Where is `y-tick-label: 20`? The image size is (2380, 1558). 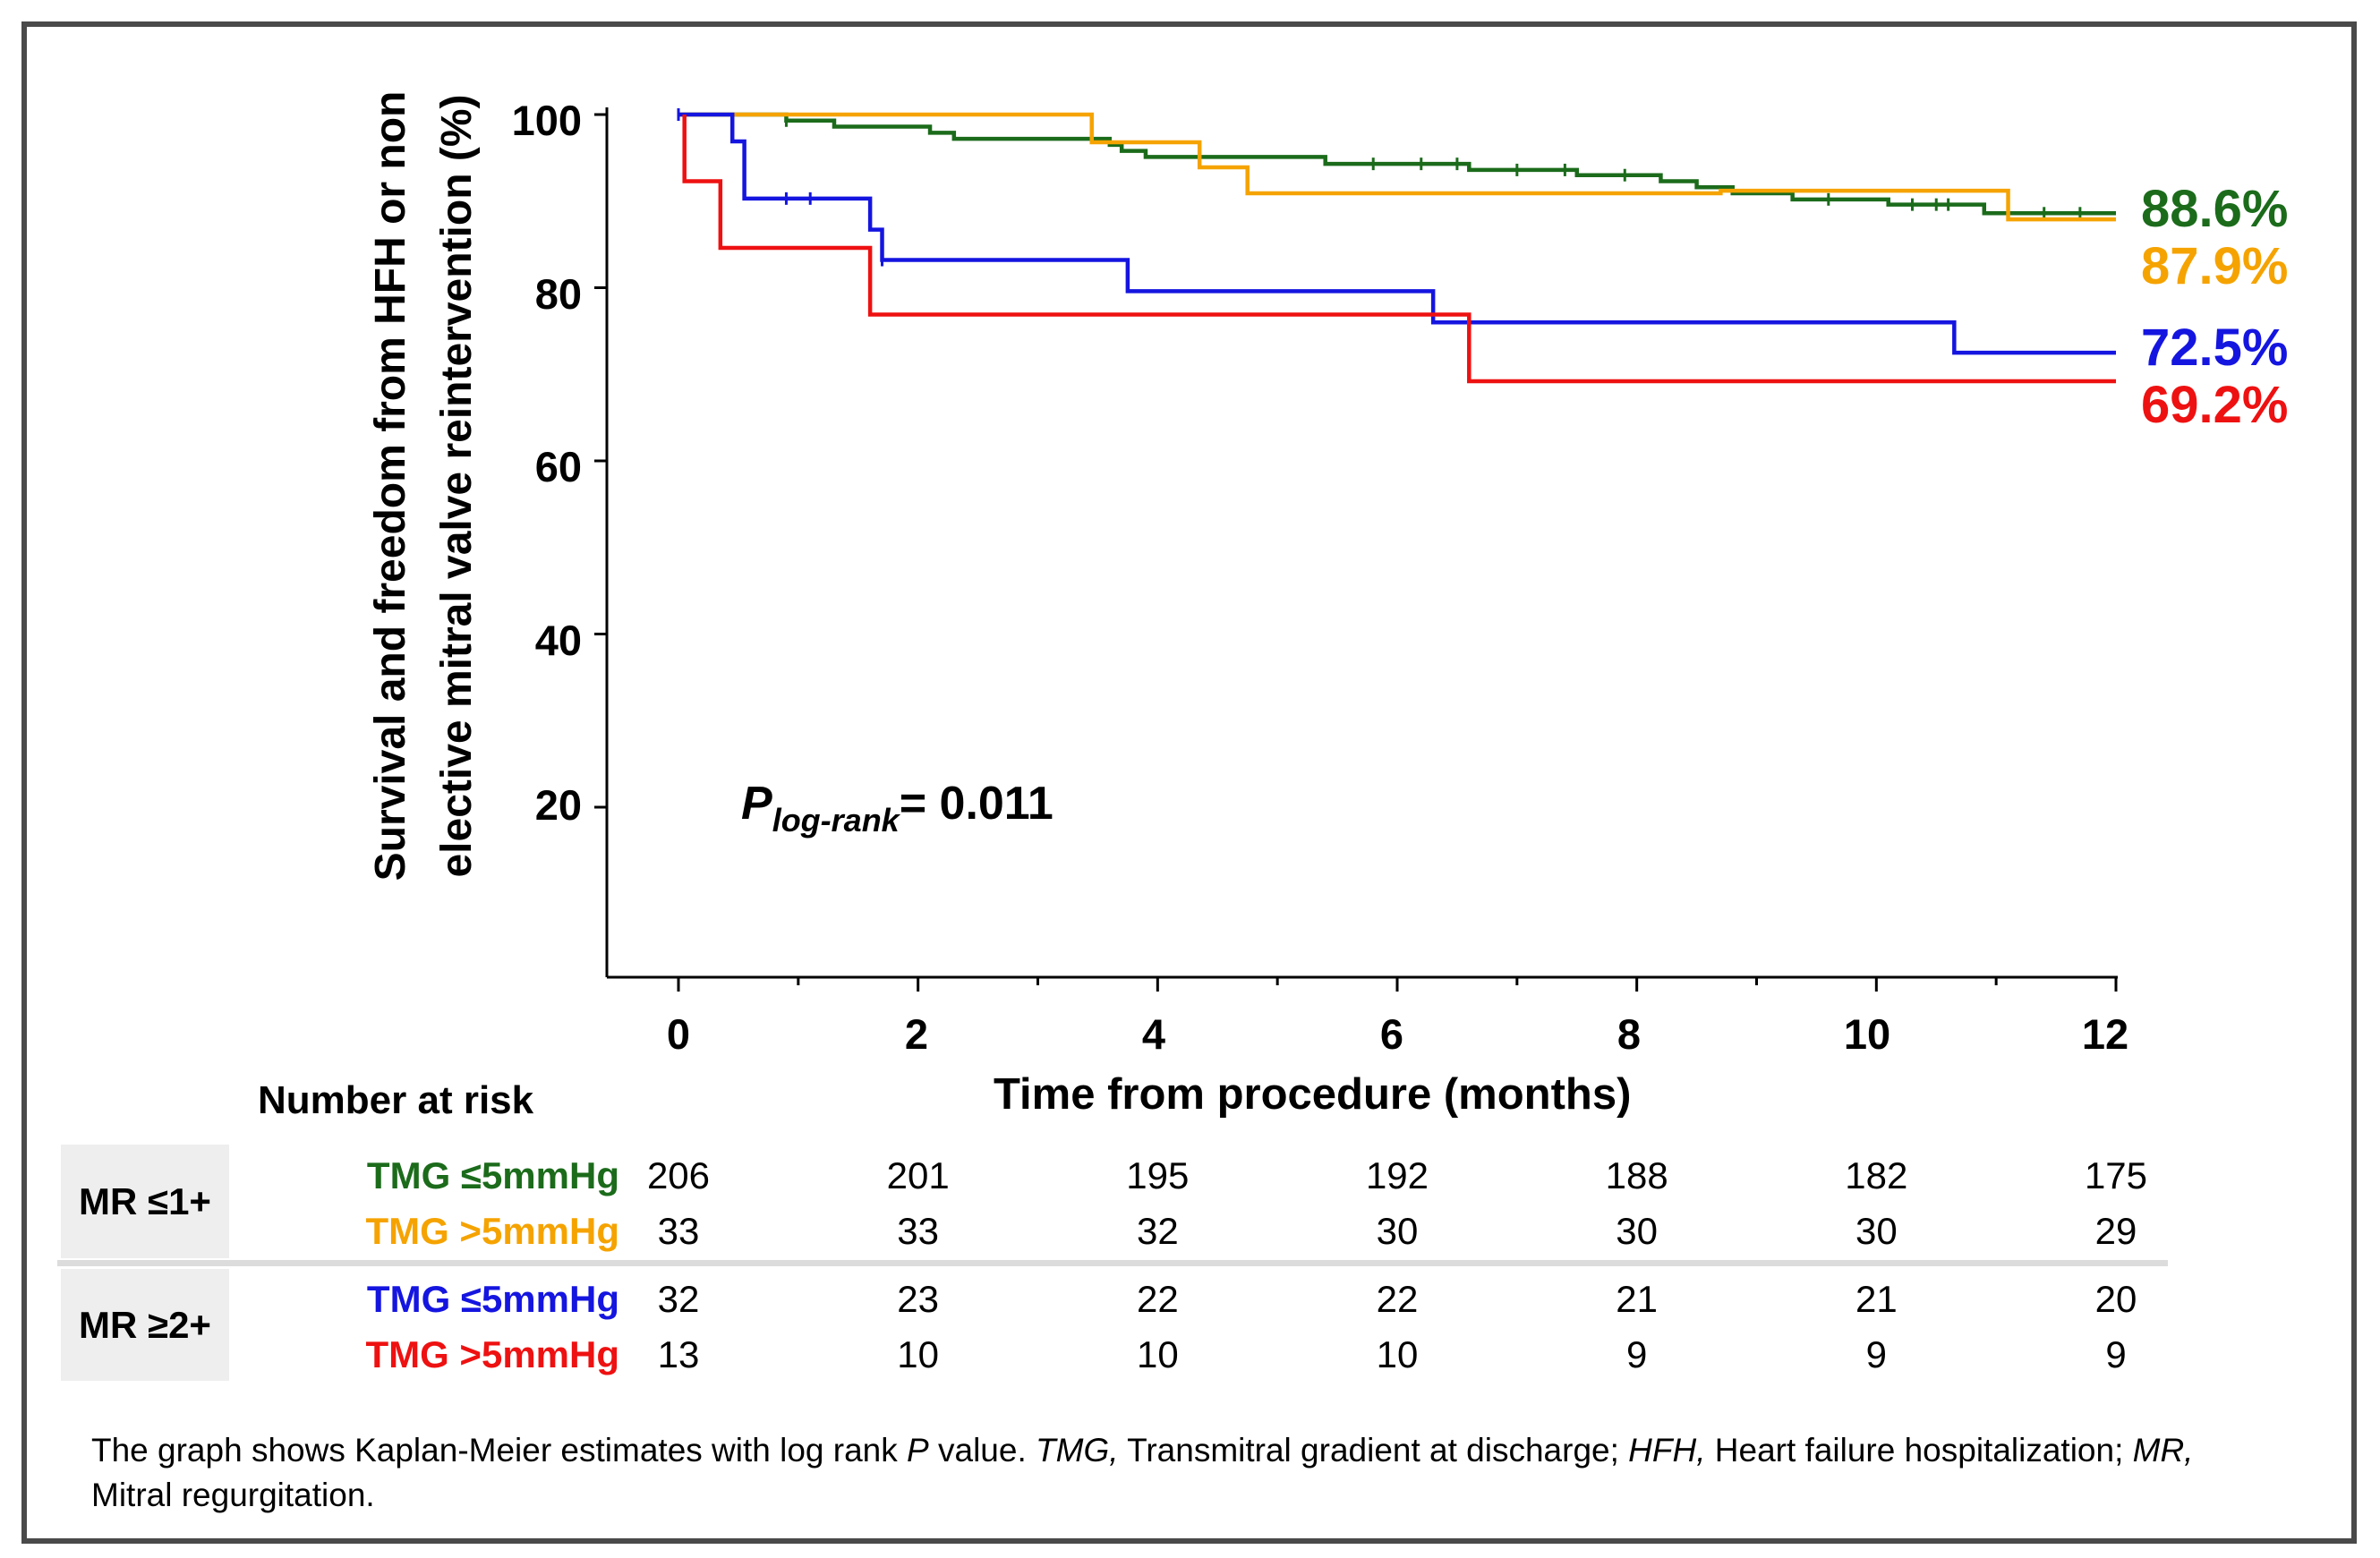
y-tick-label: 20 is located at coordinates (558, 805).